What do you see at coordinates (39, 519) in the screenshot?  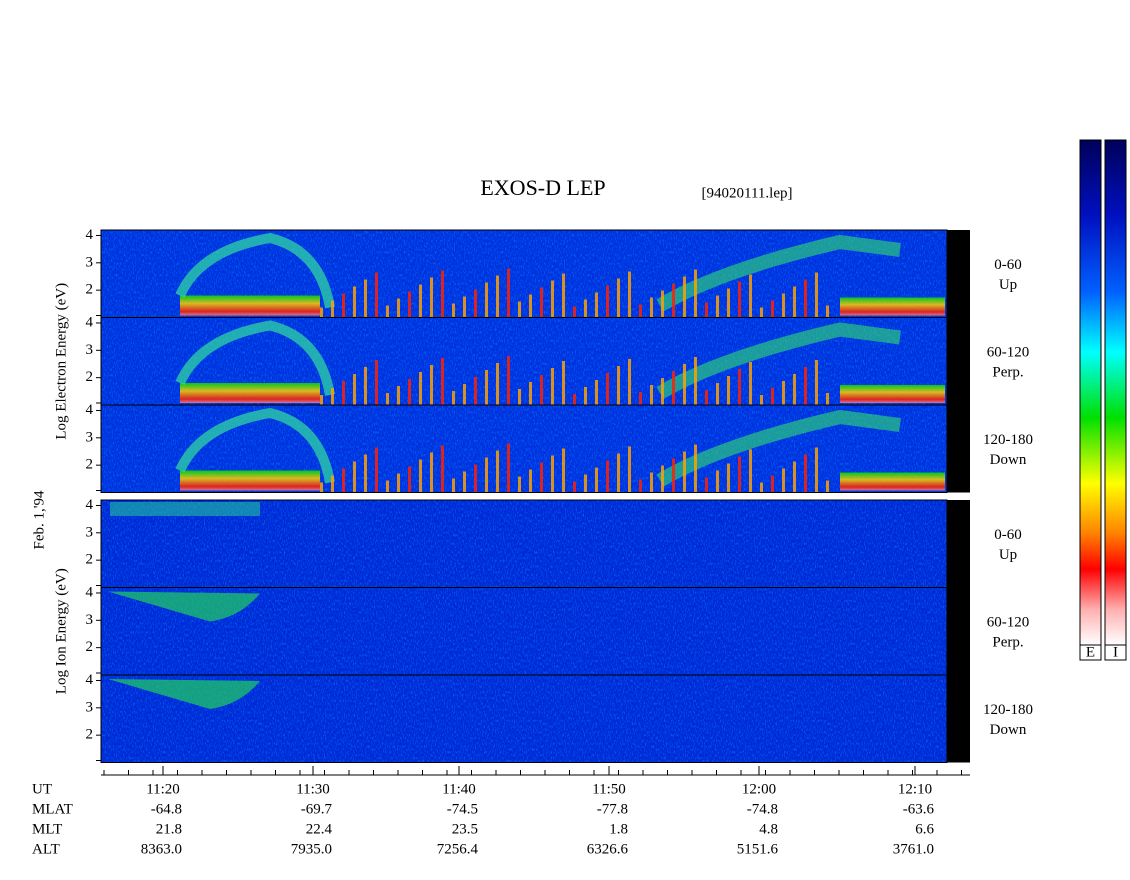 I see `date-label: Feb. 1,'94` at bounding box center [39, 519].